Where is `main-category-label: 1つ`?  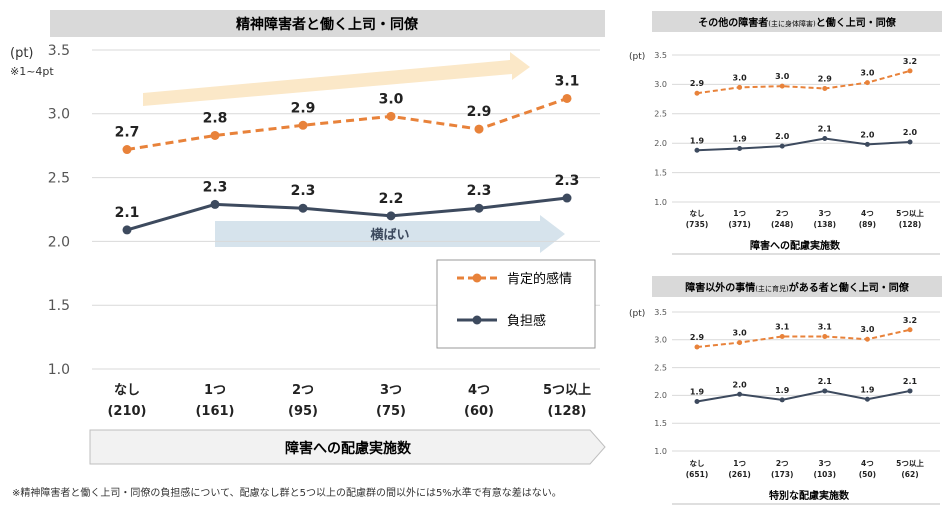 main-category-label: 1つ is located at coordinates (215, 390).